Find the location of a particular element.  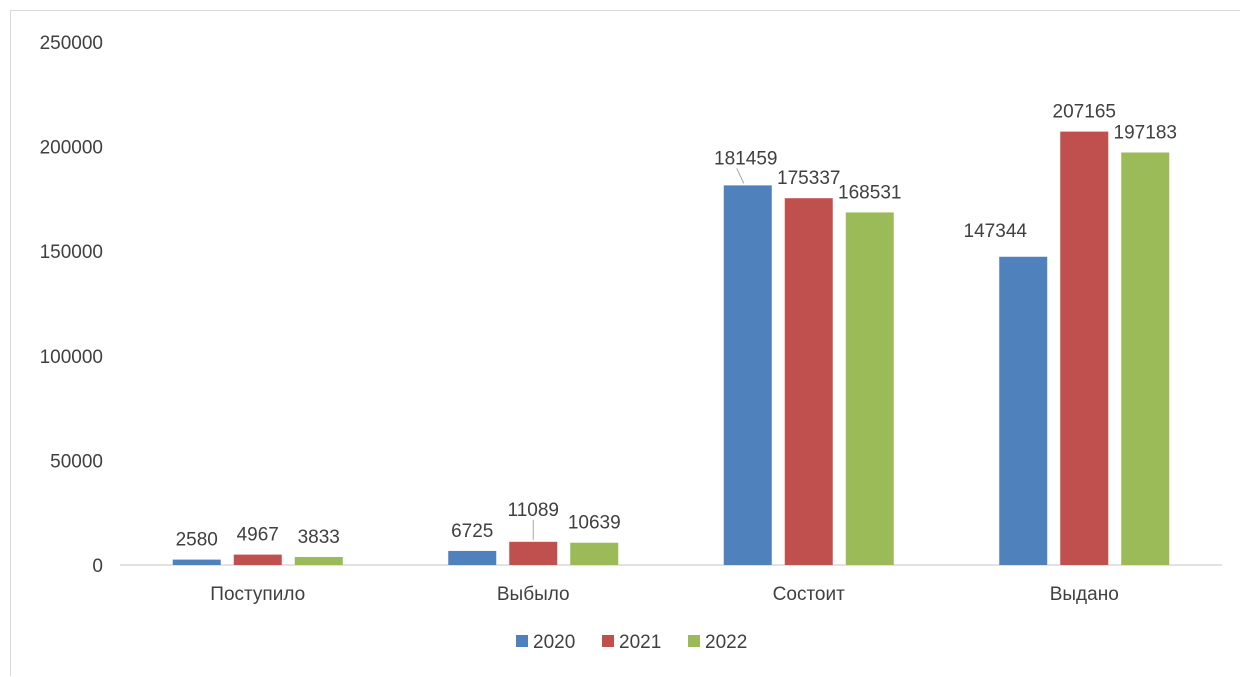

legend-label: 2020 is located at coordinates (554, 642).